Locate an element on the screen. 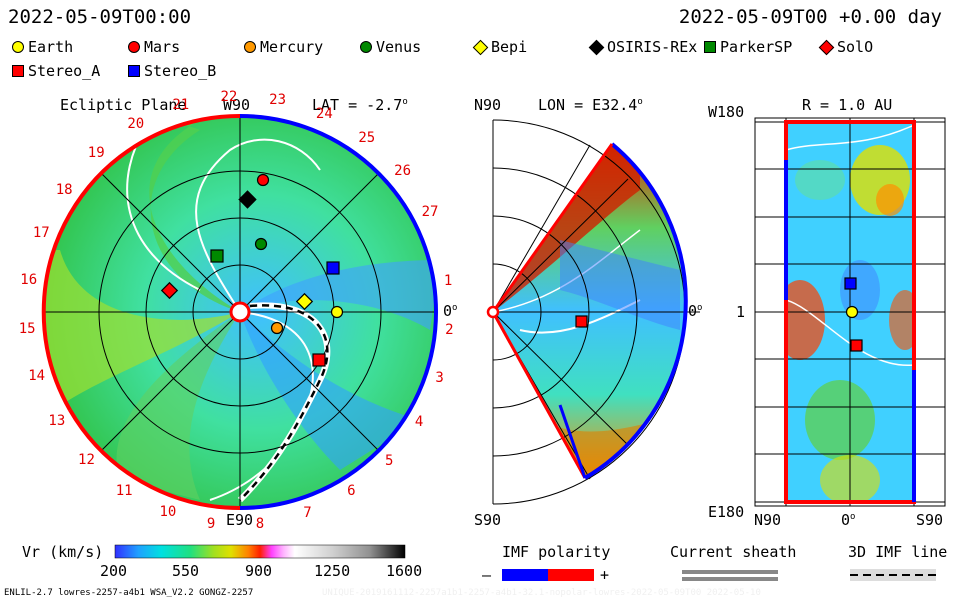 Image resolution: width=960 pixels, height=600 pixels. legend-earth: Earth is located at coordinates (42, 47).